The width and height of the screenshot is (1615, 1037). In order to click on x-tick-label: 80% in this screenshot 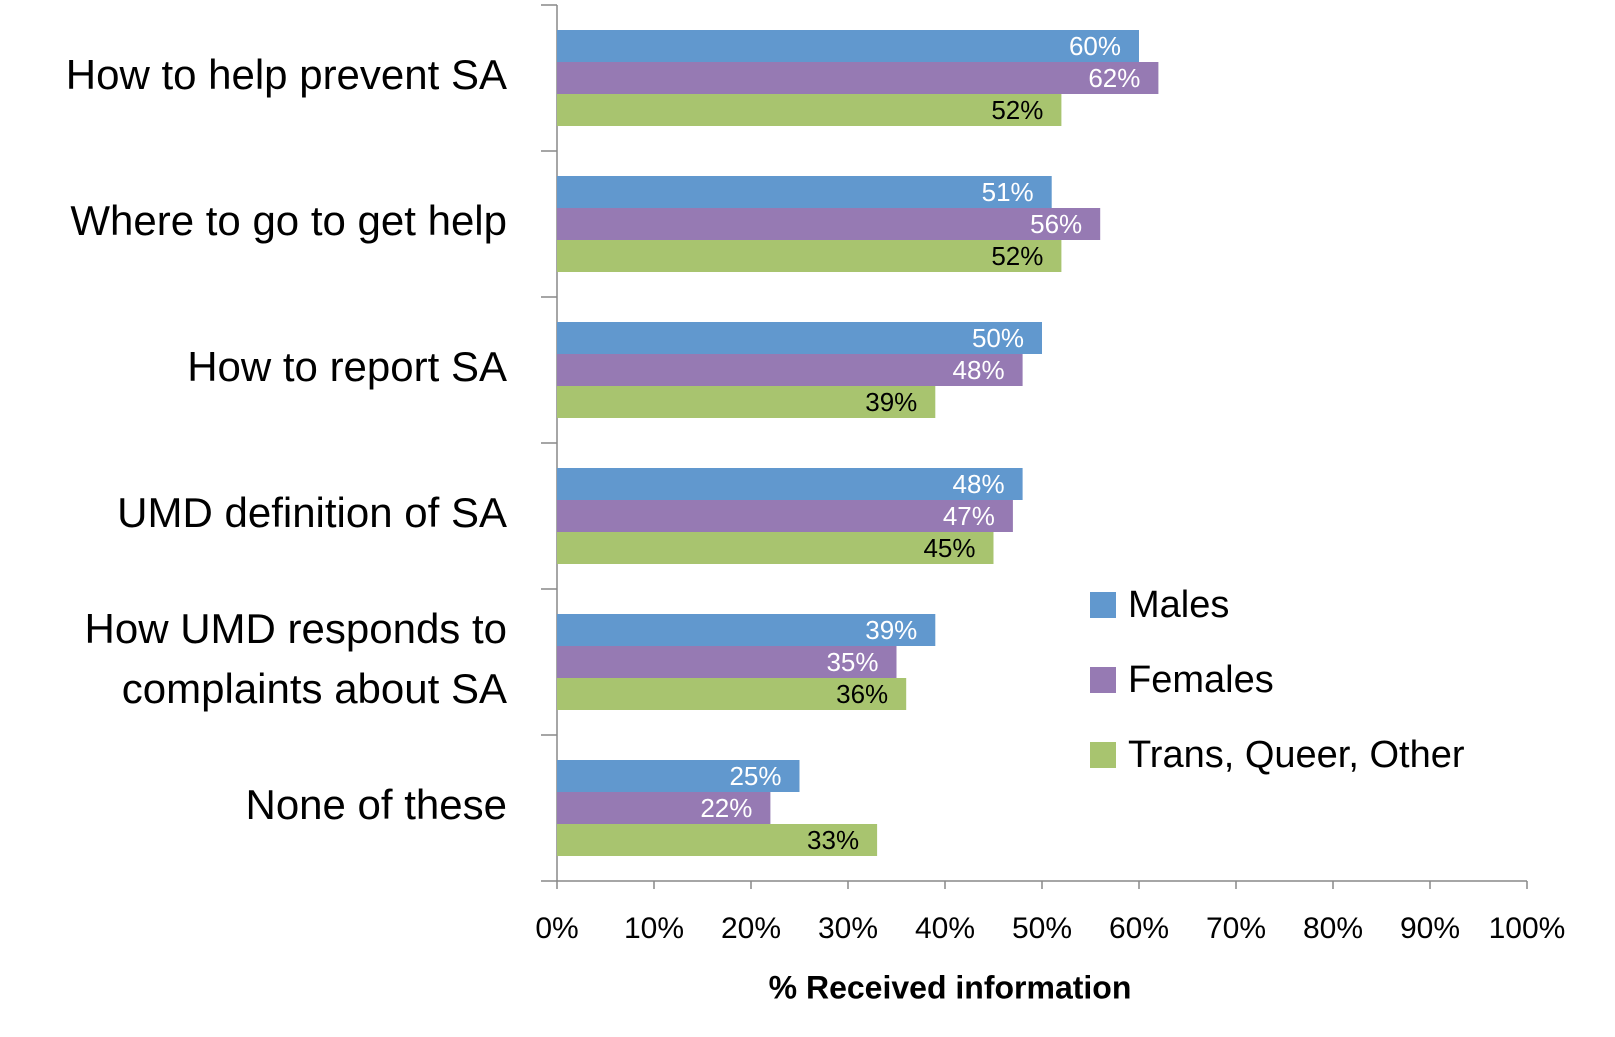, I will do `click(1333, 928)`.